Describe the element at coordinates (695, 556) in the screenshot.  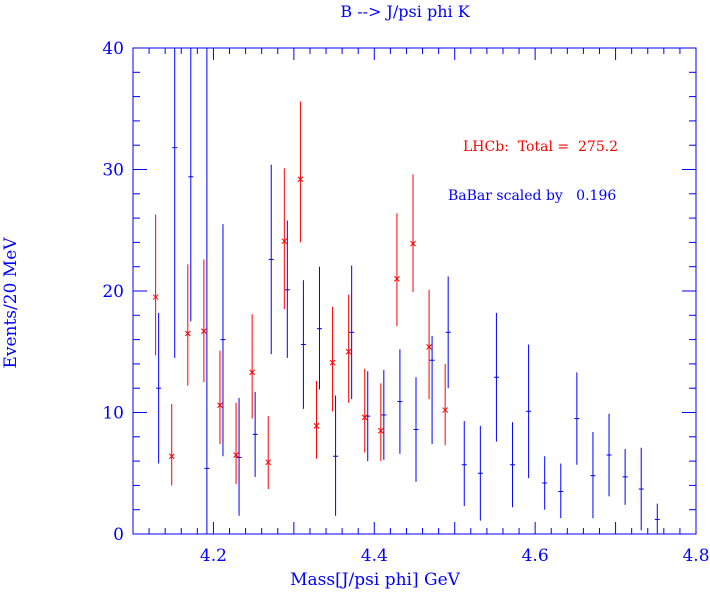
I see `x-tick-label: 4.8` at that location.